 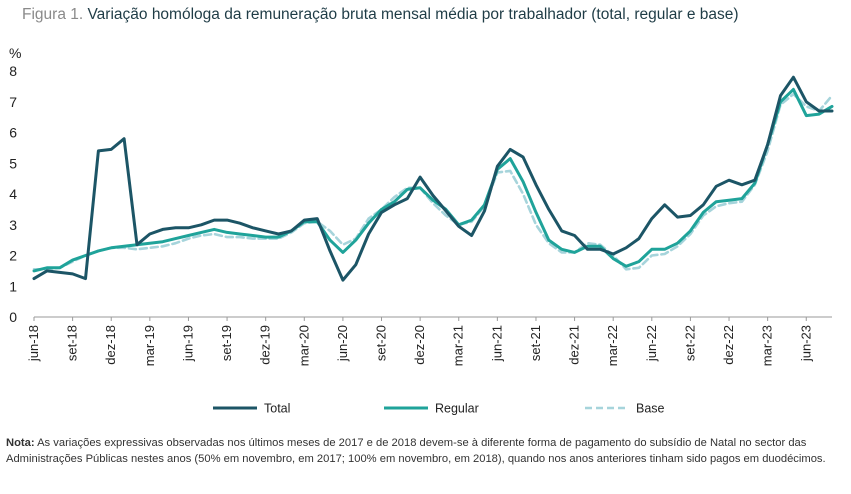 I want to click on x-tick-label: dez-18, so click(x=110, y=345).